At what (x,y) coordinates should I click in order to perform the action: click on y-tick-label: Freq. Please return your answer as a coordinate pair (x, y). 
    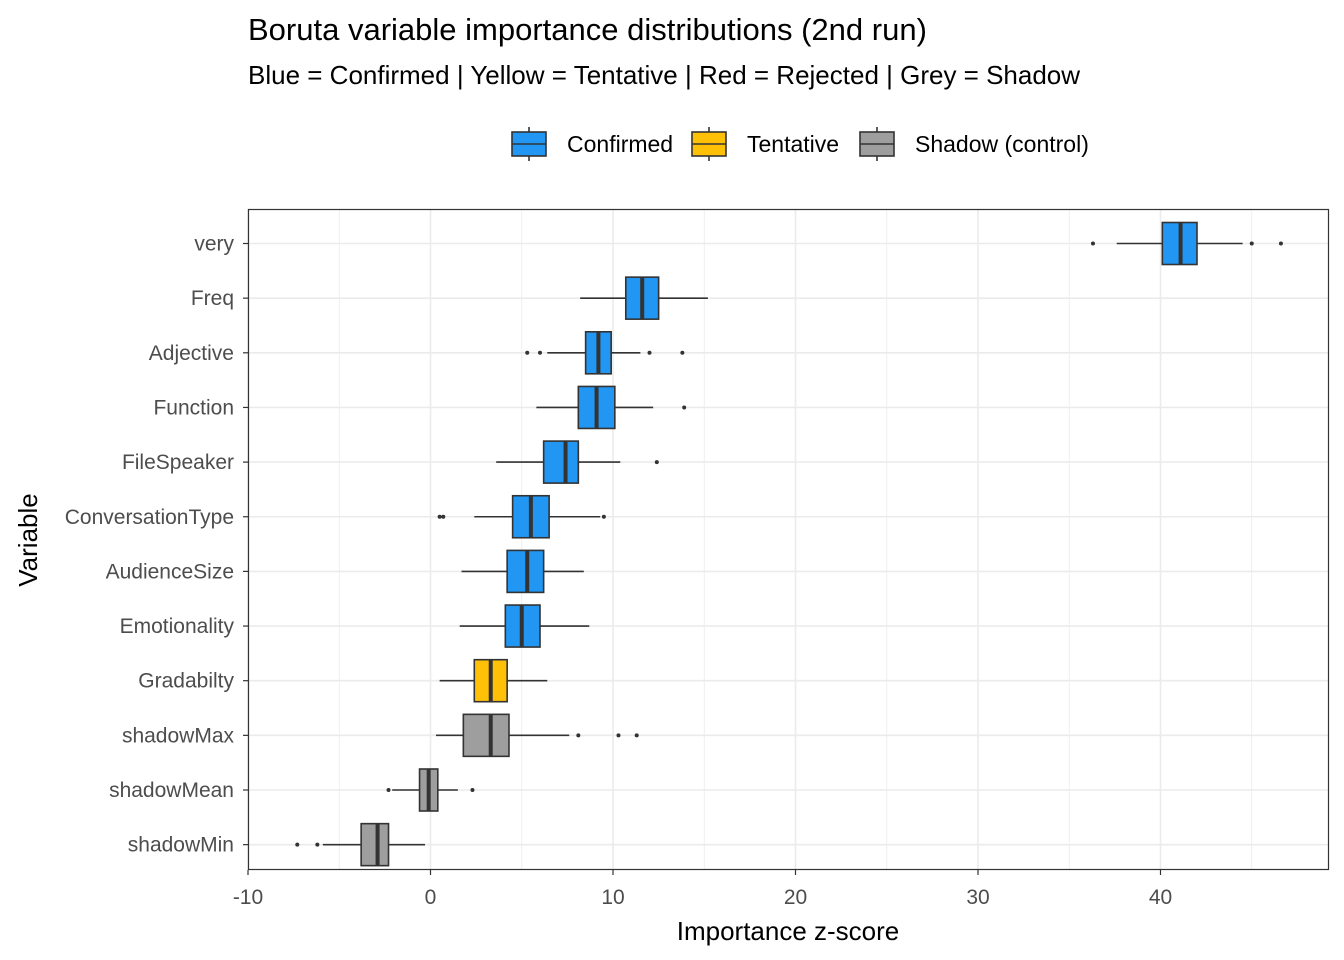
    Looking at the image, I should click on (212, 298).